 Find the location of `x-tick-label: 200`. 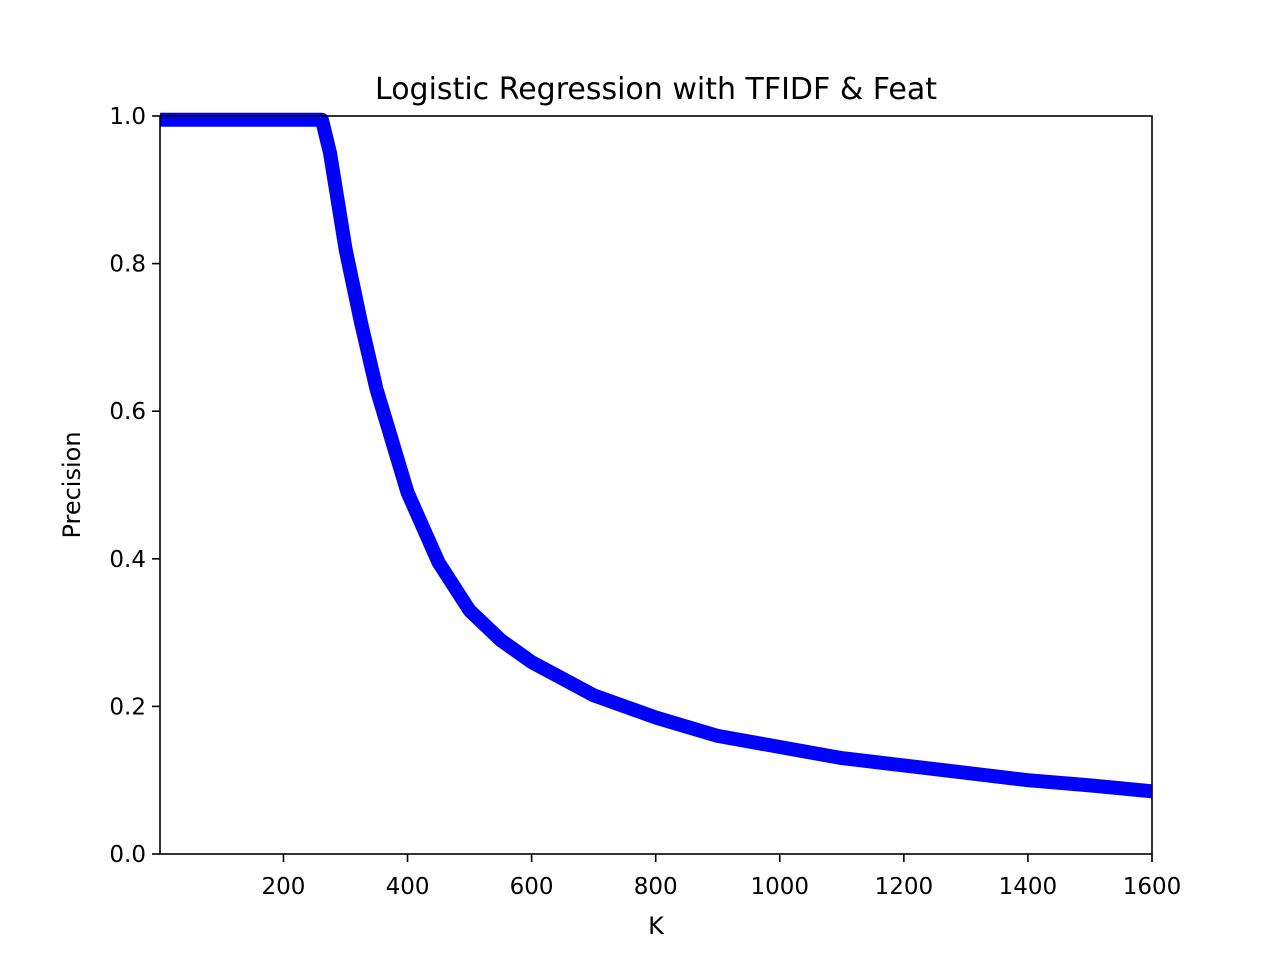

x-tick-label: 200 is located at coordinates (284, 887).